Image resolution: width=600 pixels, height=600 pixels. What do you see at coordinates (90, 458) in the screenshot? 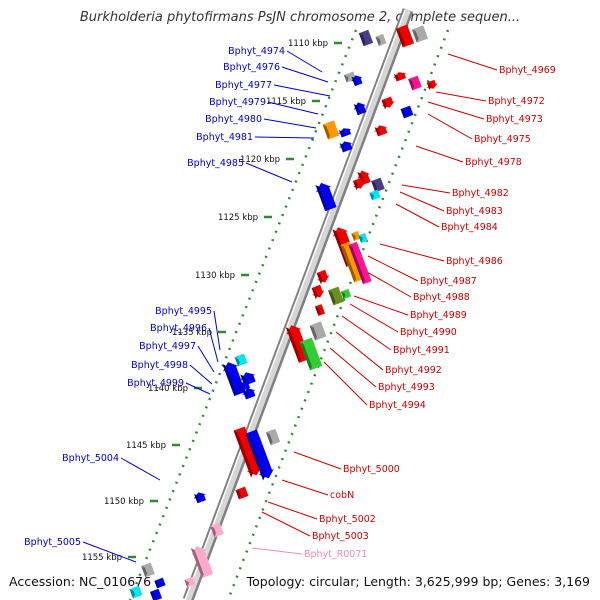
I see `gene-label-left: Bphyt_5004` at bounding box center [90, 458].